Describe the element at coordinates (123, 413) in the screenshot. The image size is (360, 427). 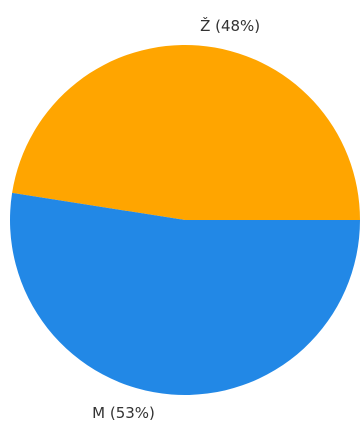
I see `slice-label: M (53%)` at that location.